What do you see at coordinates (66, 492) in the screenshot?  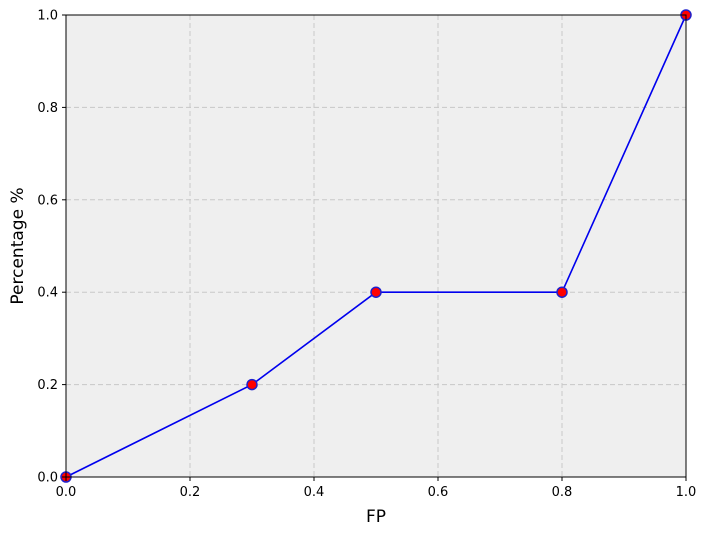 I see `x-tick-label: 0.0` at bounding box center [66, 492].